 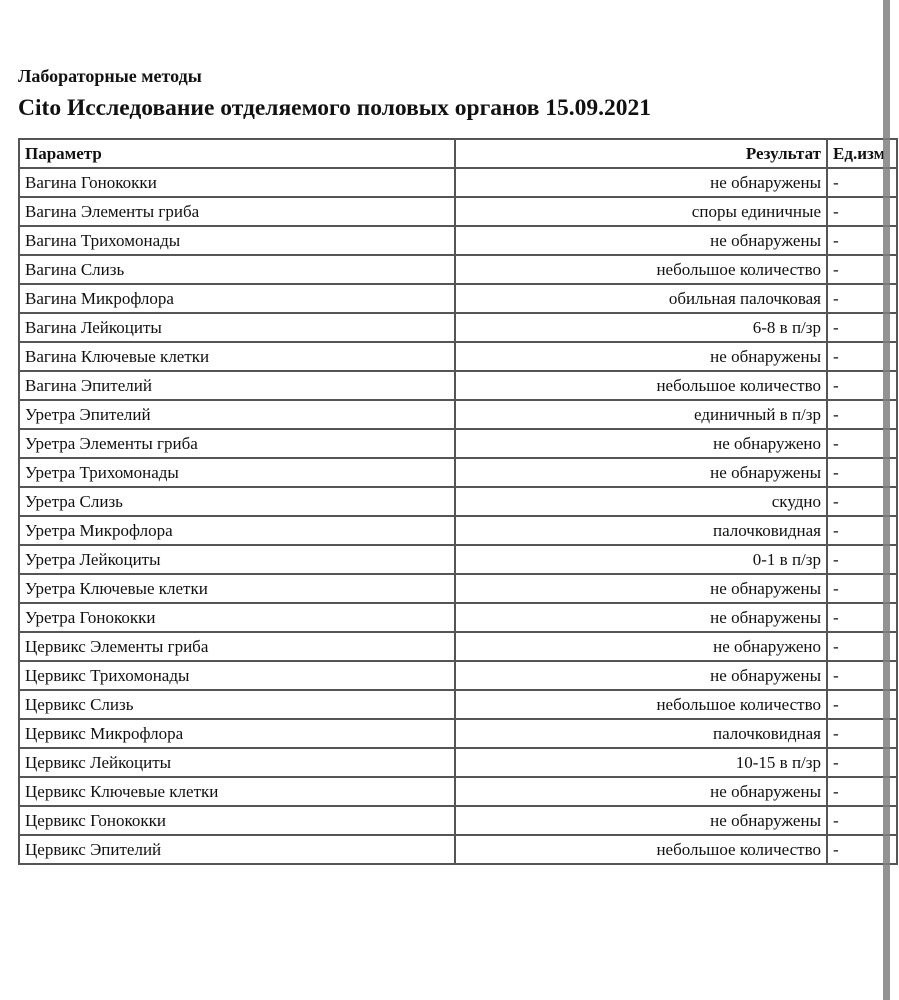 What do you see at coordinates (237, 704) in the screenshot?
I see `parameter-cell: Цервикс Слизь` at bounding box center [237, 704].